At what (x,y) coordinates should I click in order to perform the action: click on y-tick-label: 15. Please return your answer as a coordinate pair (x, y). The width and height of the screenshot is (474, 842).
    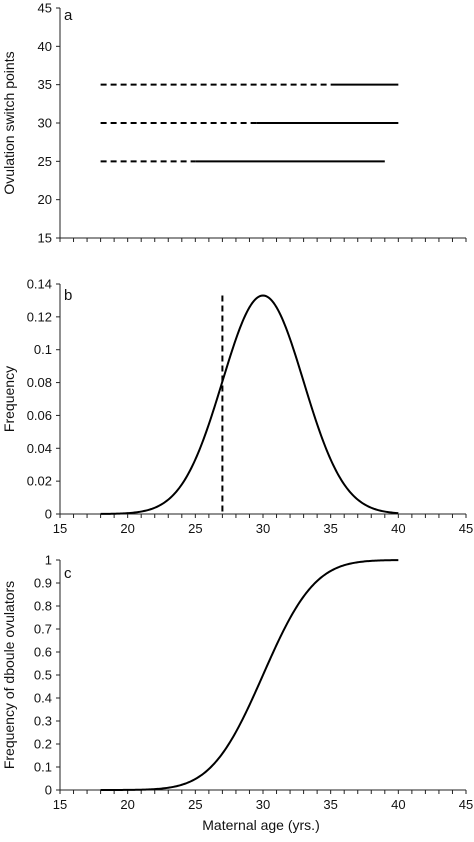
    Looking at the image, I should click on (45, 238).